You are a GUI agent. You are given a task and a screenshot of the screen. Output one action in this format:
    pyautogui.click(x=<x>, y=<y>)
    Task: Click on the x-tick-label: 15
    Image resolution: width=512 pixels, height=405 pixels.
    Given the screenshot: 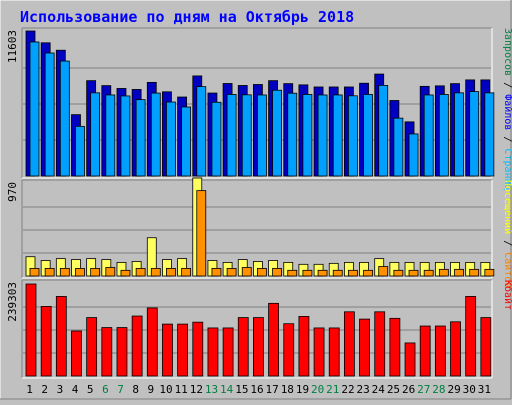 What is the action you would take?
    pyautogui.click(x=241, y=389)
    